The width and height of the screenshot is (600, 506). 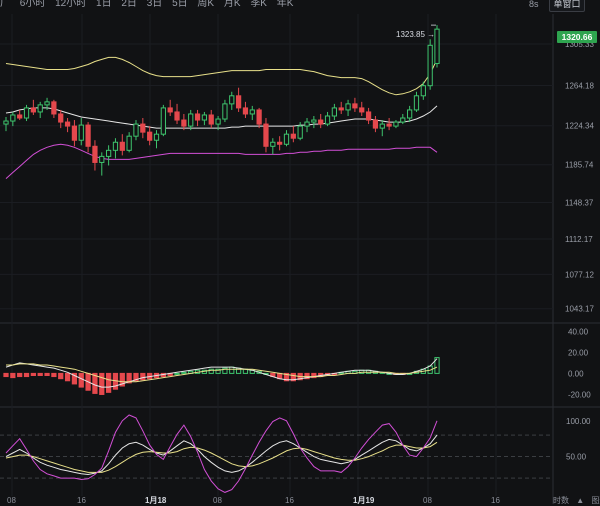 I want to click on chart-shape-toggle: 图形, so click(x=595, y=500).